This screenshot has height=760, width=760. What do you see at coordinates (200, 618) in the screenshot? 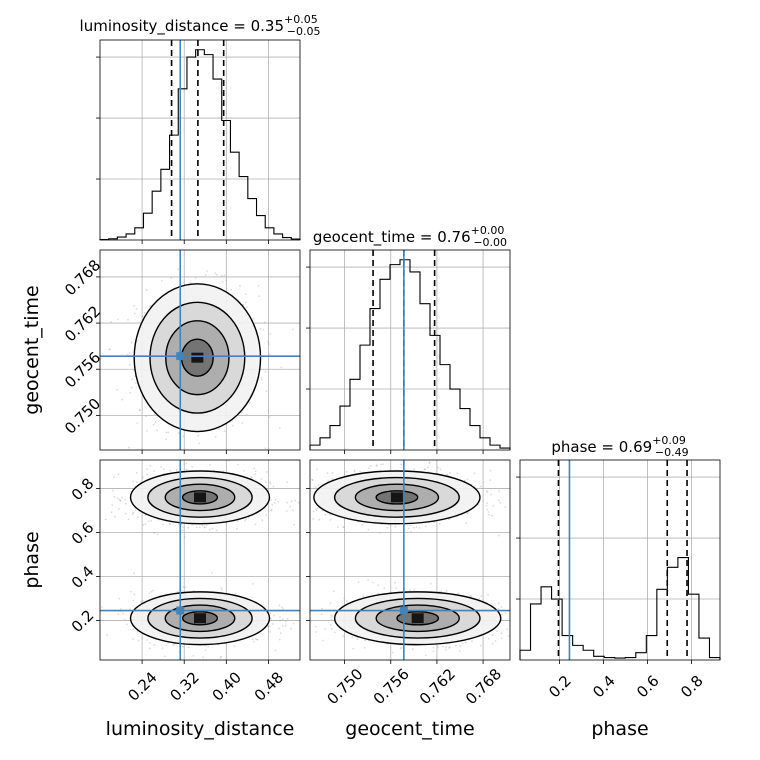
I see `density-peak` at bounding box center [200, 618].